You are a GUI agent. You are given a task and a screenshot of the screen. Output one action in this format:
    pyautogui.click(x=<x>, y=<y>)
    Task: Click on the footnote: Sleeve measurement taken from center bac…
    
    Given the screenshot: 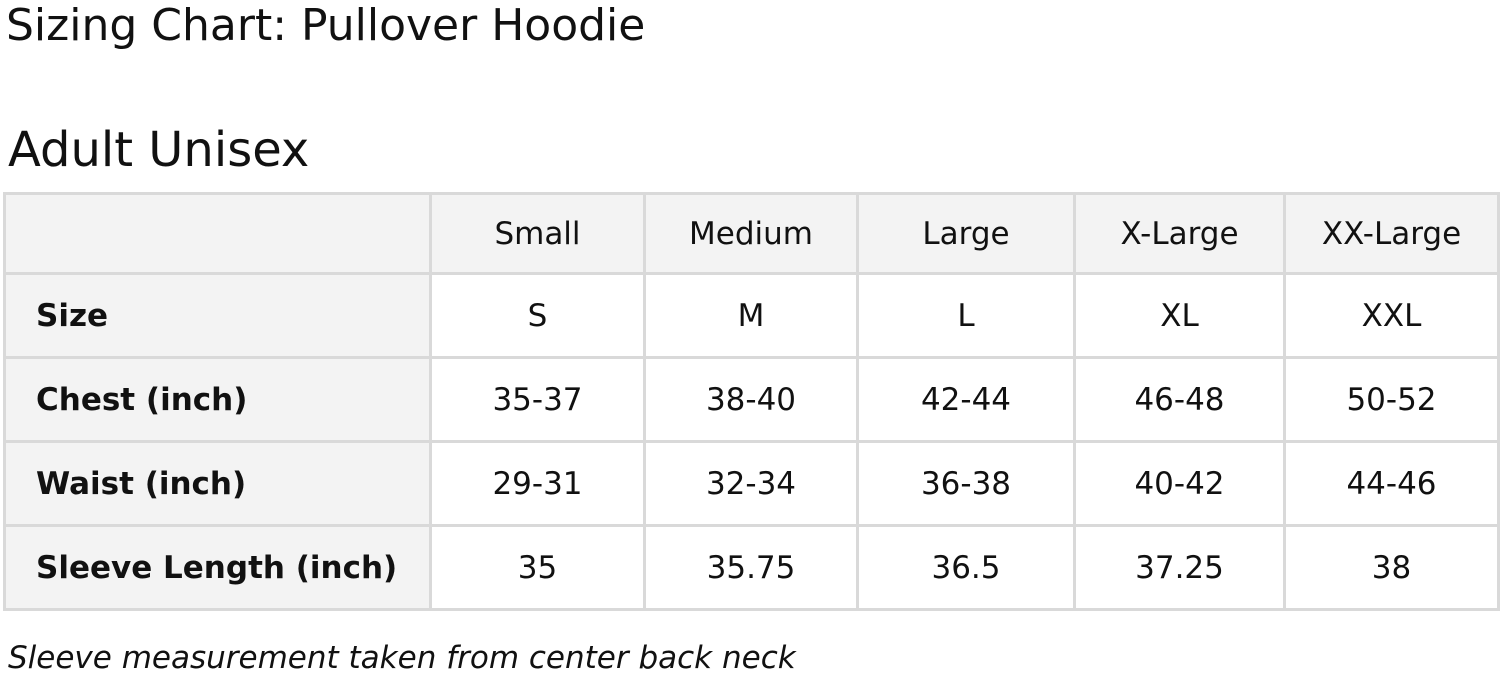 What is the action you would take?
    pyautogui.click(x=402, y=658)
    